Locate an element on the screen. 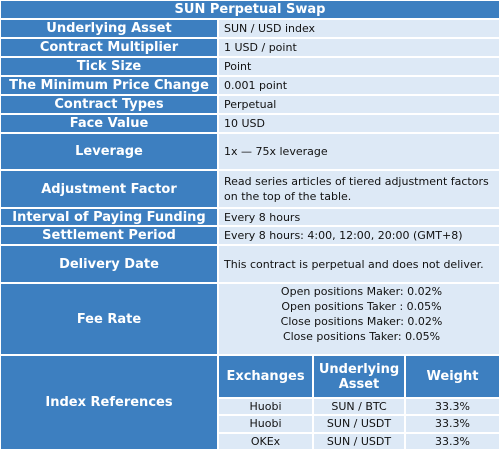  row-value: 0.001 point is located at coordinates (359, 85).